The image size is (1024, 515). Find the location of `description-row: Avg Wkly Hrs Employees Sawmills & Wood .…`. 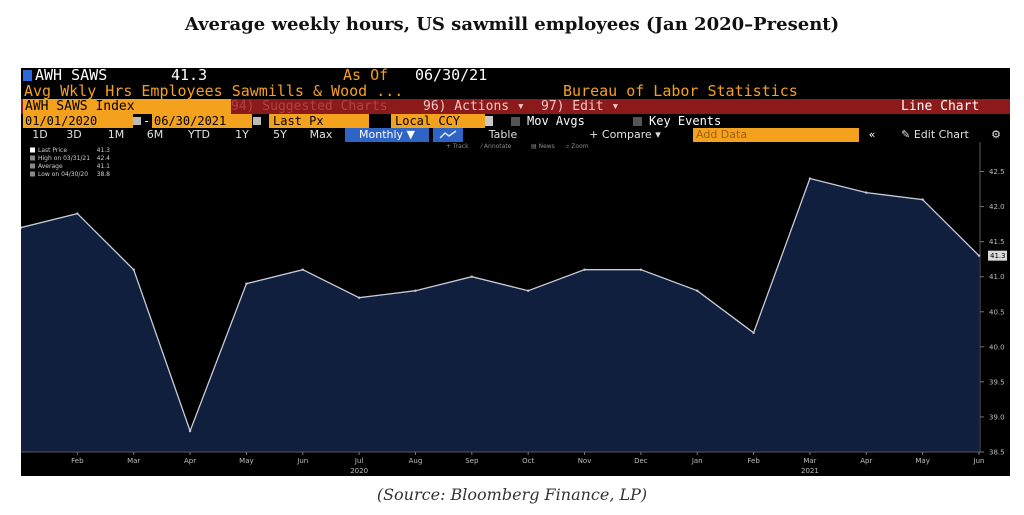

description-row: Avg Wkly Hrs Employees Sawmills & Wood .… is located at coordinates (515, 91).